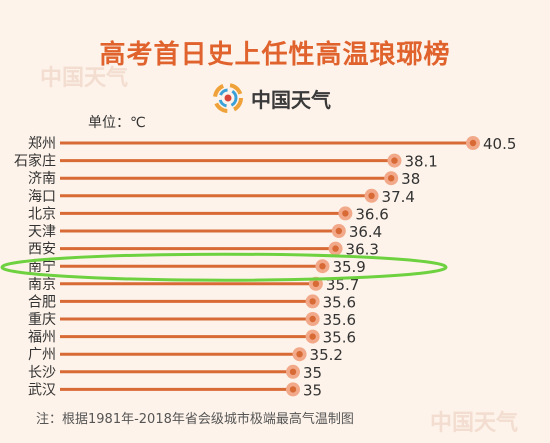  I want to click on value-label: 36.3, so click(362, 250).